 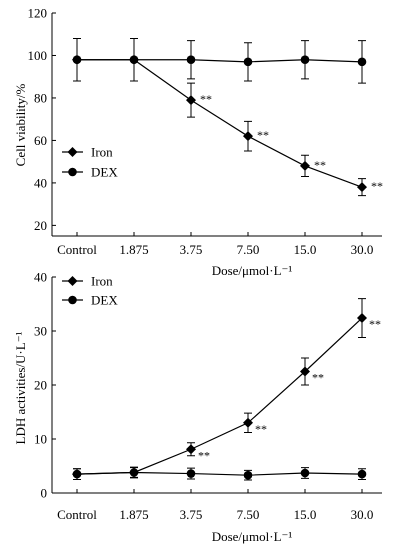 What do you see at coordinates (38, 13) in the screenshot?
I see `y-tick-label: 120` at bounding box center [38, 13].